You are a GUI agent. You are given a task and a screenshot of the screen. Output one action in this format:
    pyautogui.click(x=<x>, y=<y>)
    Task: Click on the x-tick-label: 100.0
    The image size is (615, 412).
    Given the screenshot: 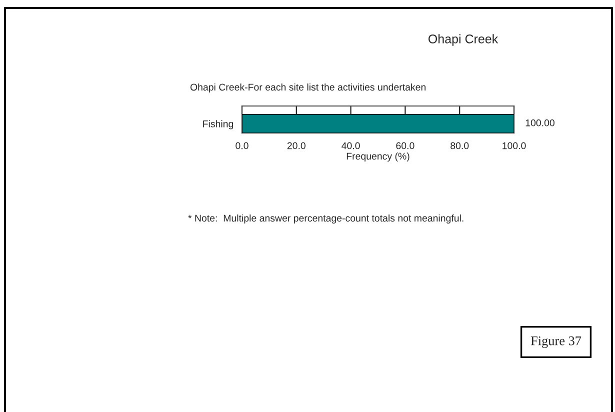 What is the action you would take?
    pyautogui.click(x=514, y=146)
    